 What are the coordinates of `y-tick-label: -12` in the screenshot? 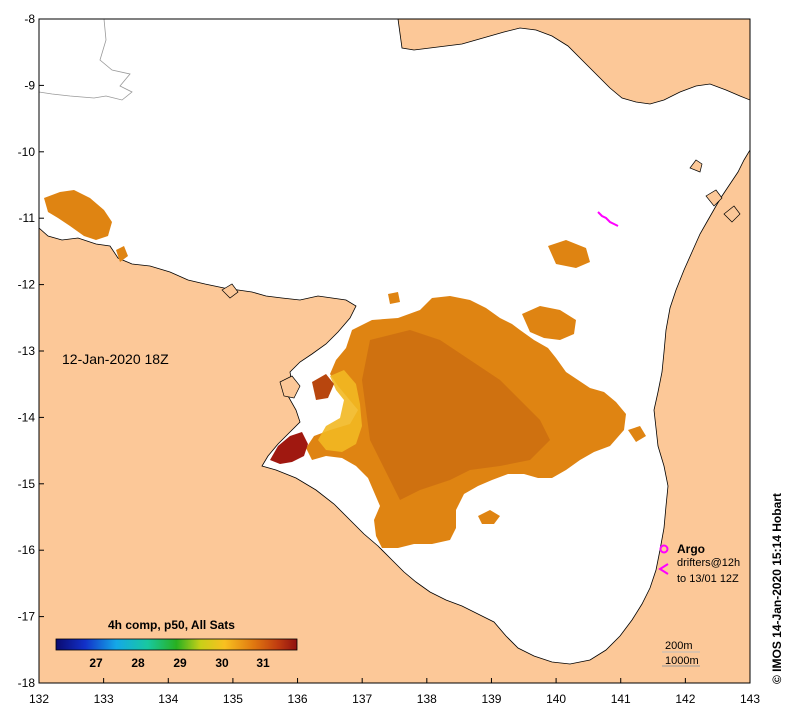 It's located at (27, 285).